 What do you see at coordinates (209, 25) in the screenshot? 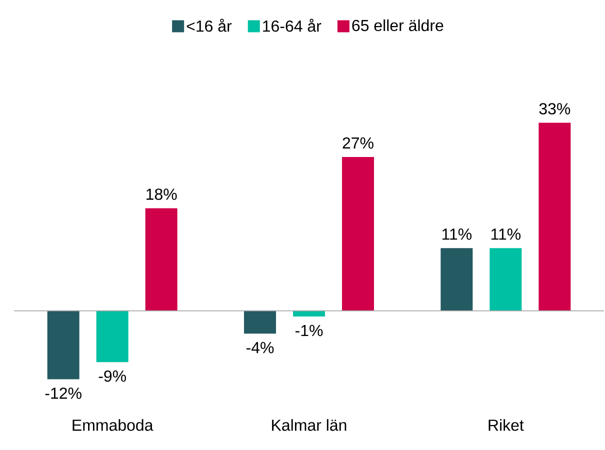
I see `legend-label: <16 år` at bounding box center [209, 25].